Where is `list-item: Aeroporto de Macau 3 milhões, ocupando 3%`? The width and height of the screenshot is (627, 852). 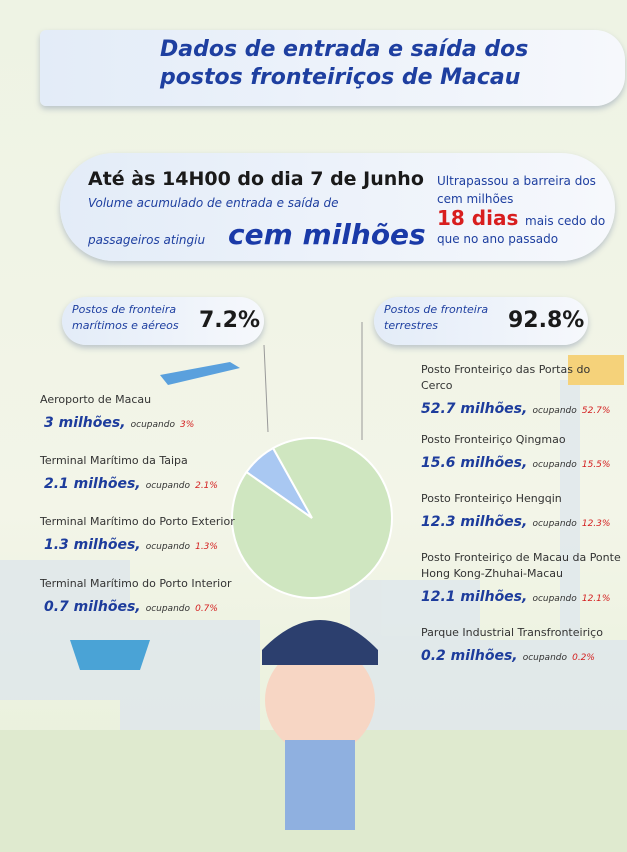
list-item: Aeroporto de Macau 3 milhões, ocupando 3% is located at coordinates (155, 411).